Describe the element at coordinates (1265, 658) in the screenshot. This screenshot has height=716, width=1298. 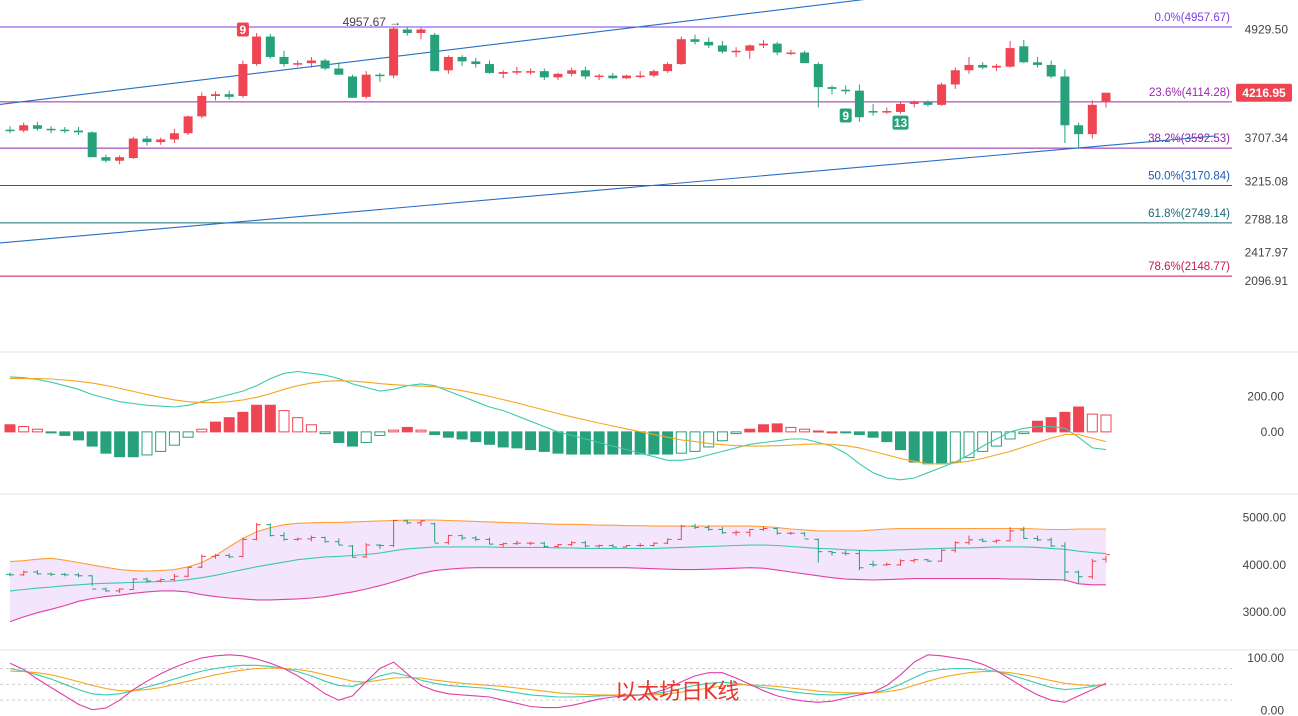
I see `kdj-axis-tick: 100.00` at that location.